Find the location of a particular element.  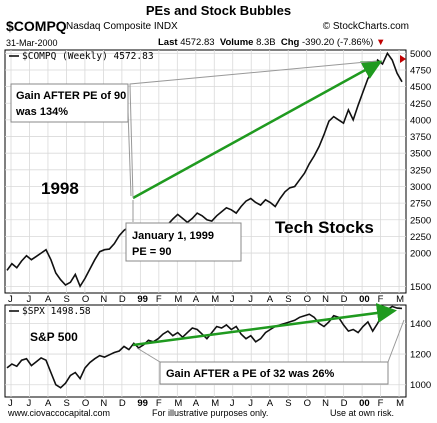

brand-label: © StockCharts.com is located at coordinates (365, 26).